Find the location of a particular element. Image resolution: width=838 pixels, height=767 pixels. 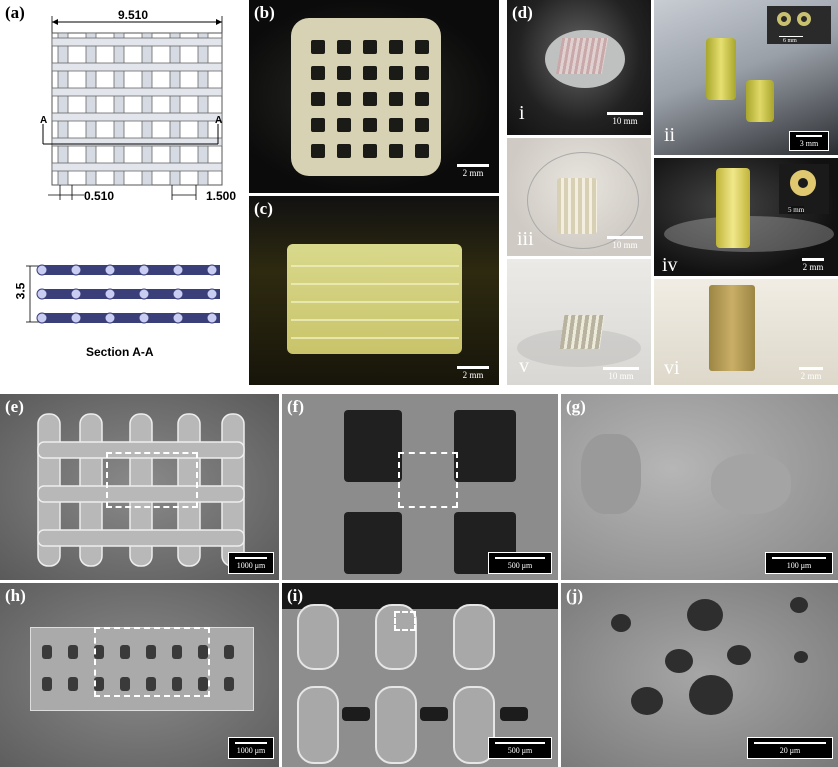

panel-f: (f) 500 μm is located at coordinates (420, 487).